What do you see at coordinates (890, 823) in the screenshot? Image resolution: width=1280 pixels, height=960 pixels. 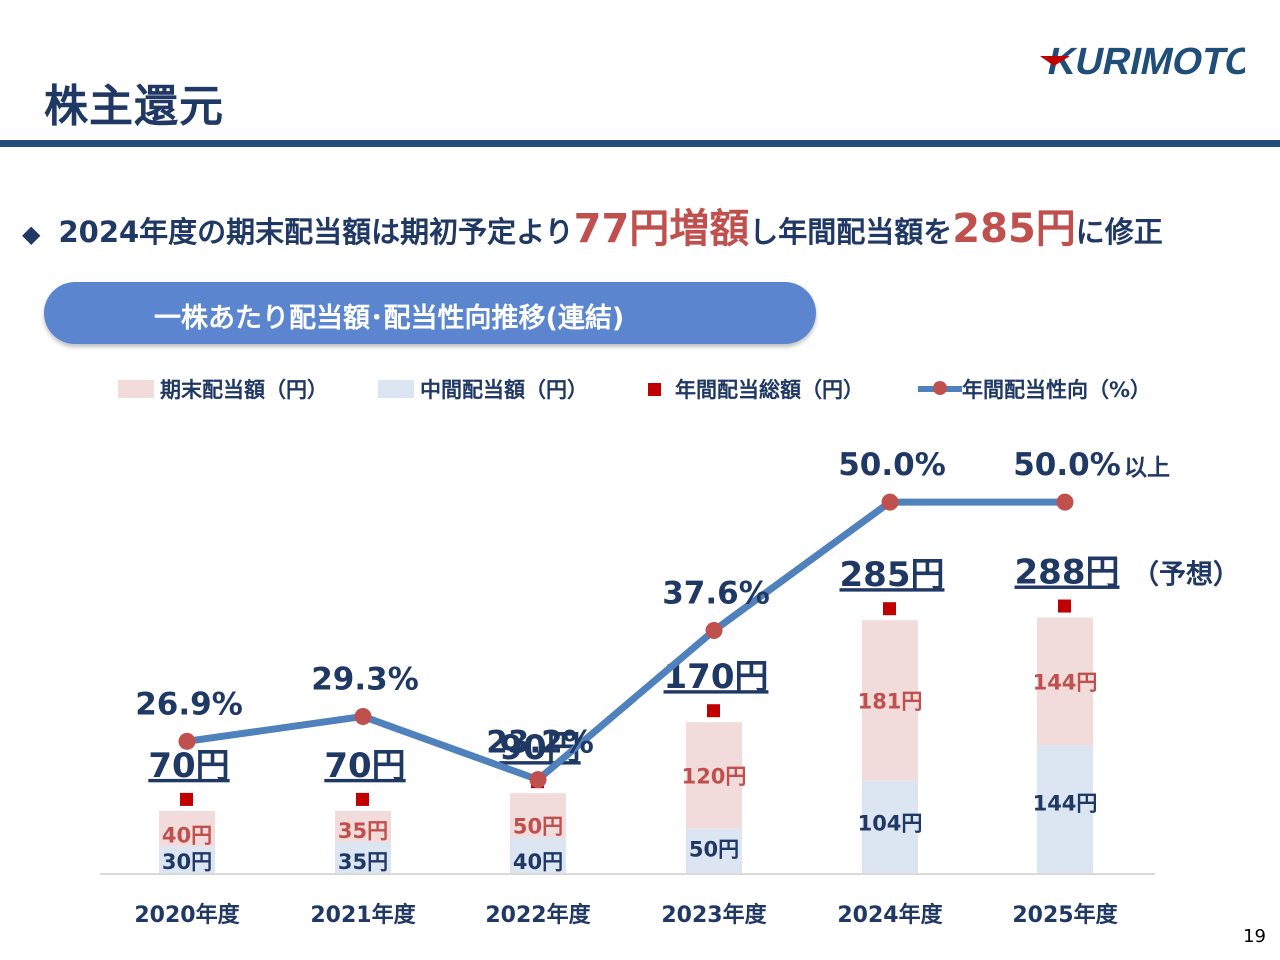 I see `label-interim-2024年度: 104円` at bounding box center [890, 823].